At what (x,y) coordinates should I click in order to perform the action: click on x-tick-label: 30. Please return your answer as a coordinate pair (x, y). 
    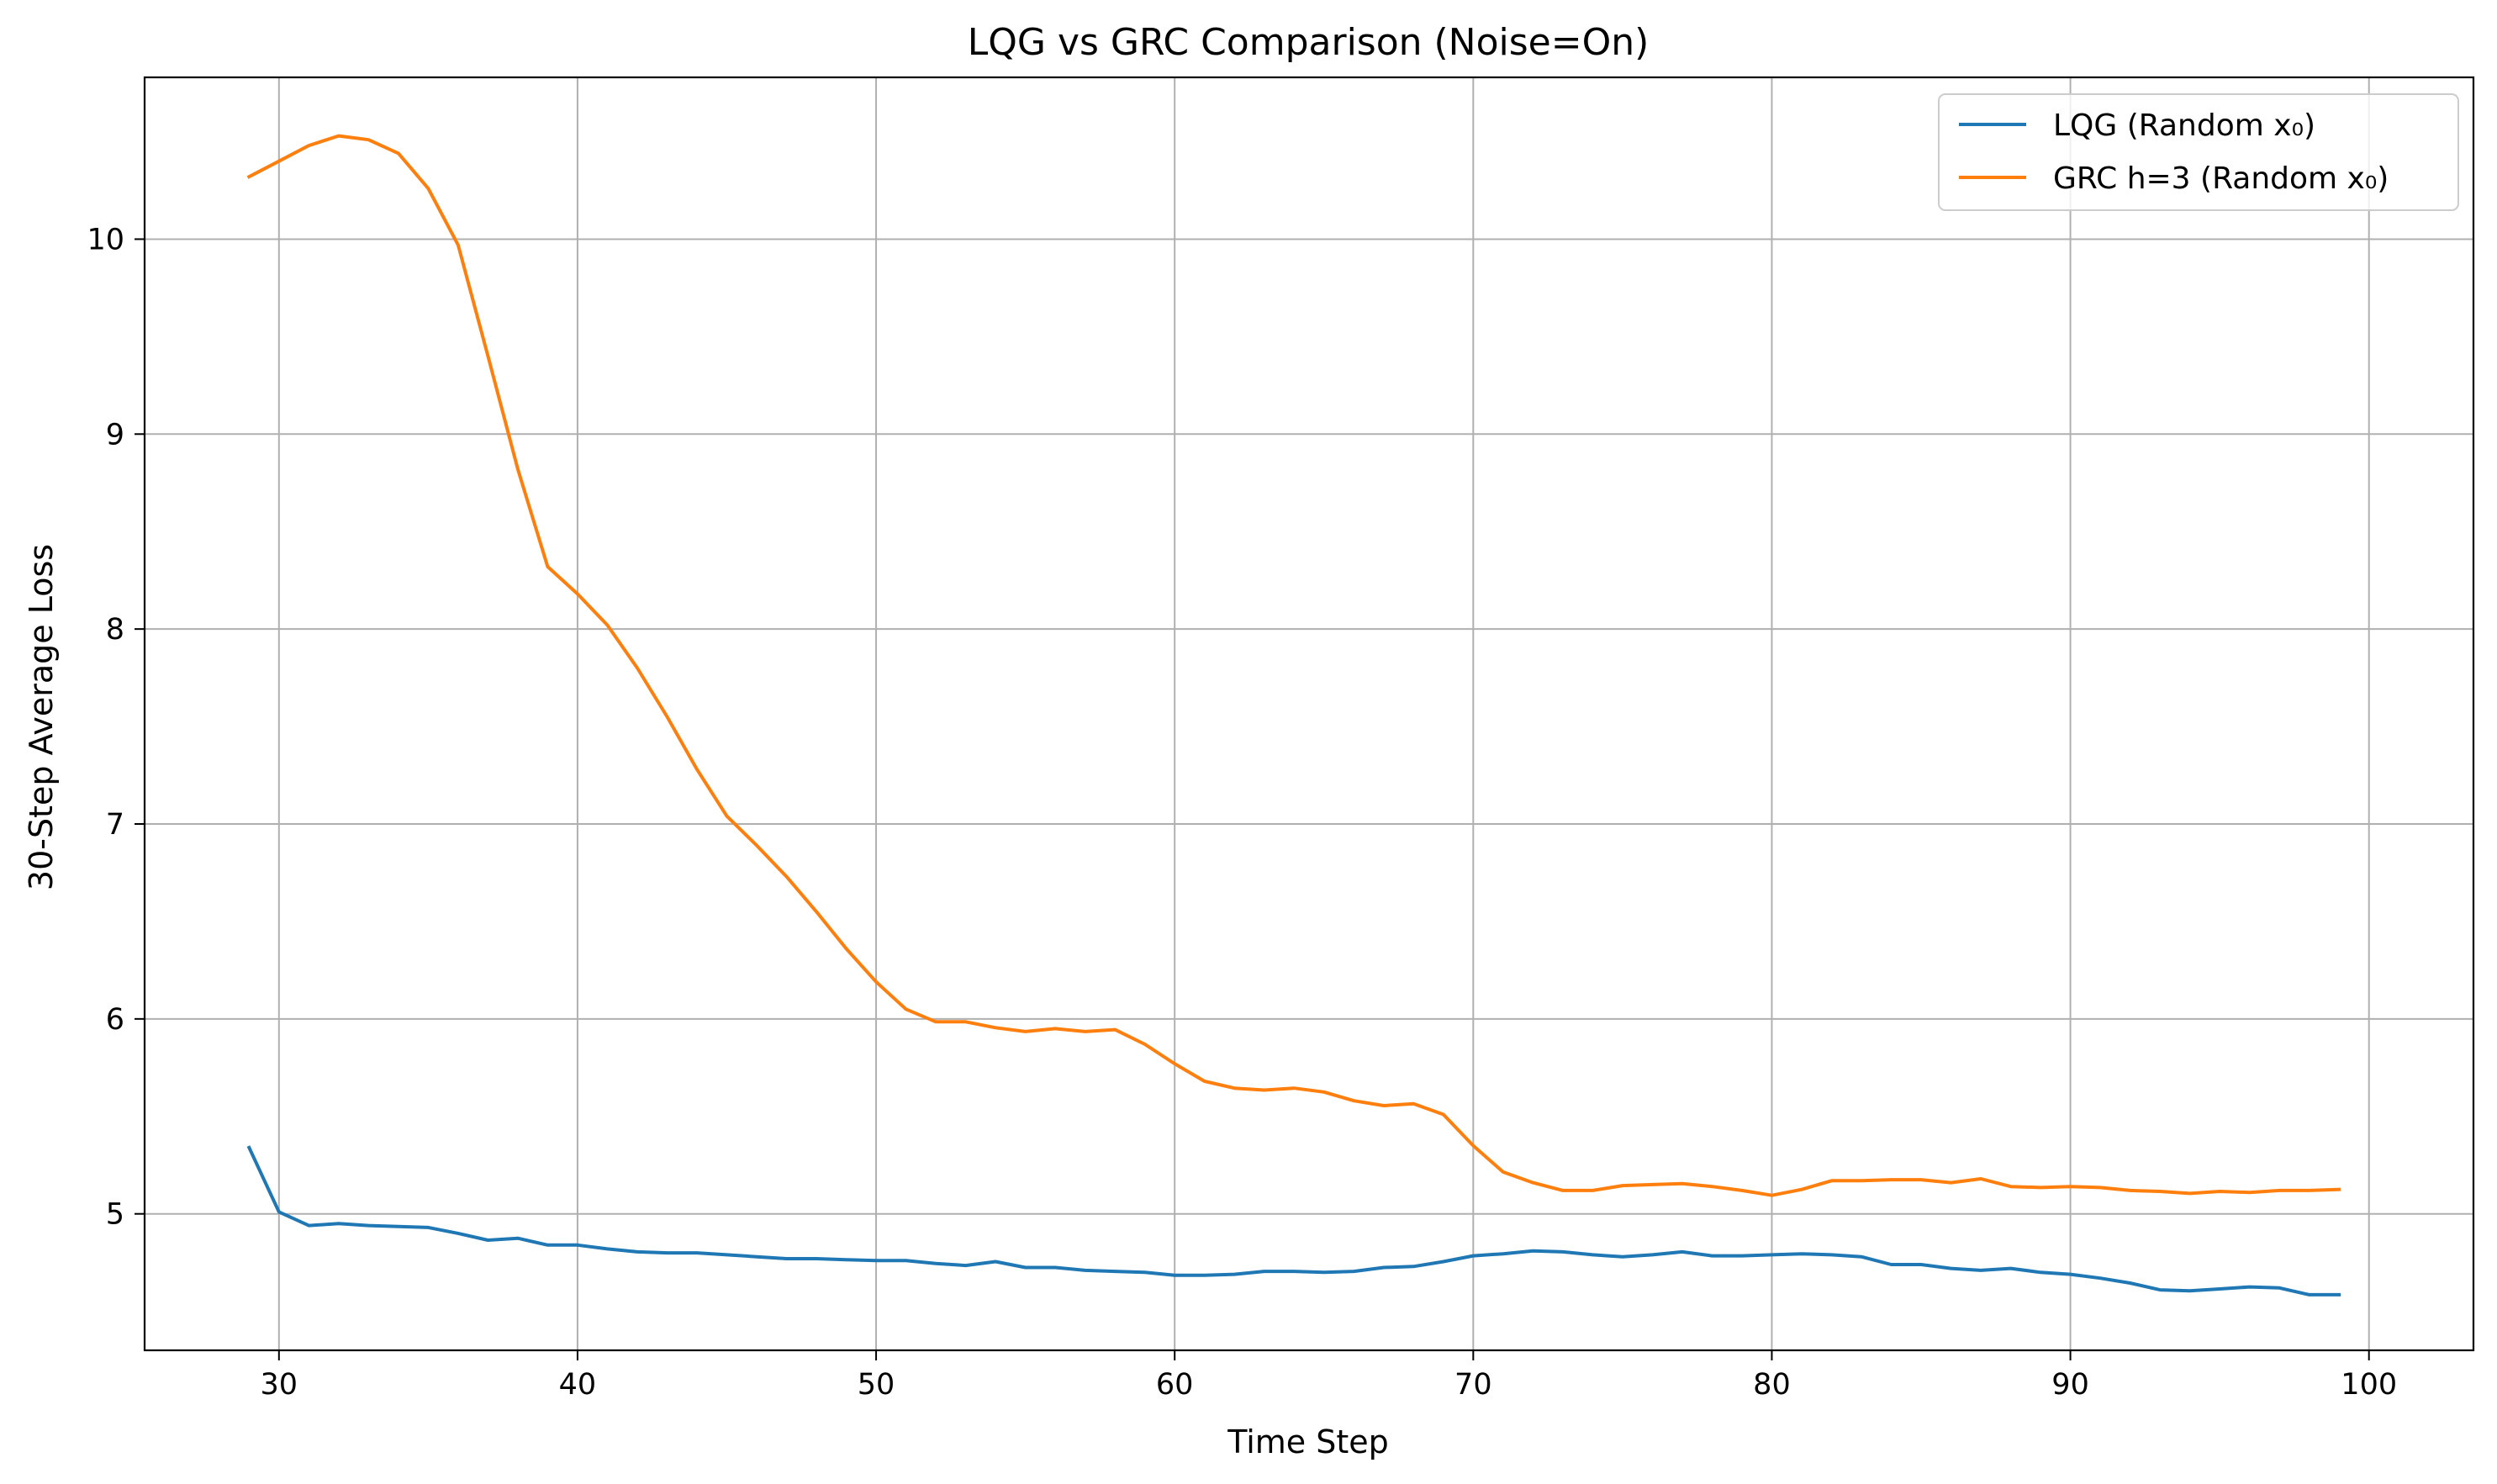
    Looking at the image, I should click on (279, 1385).